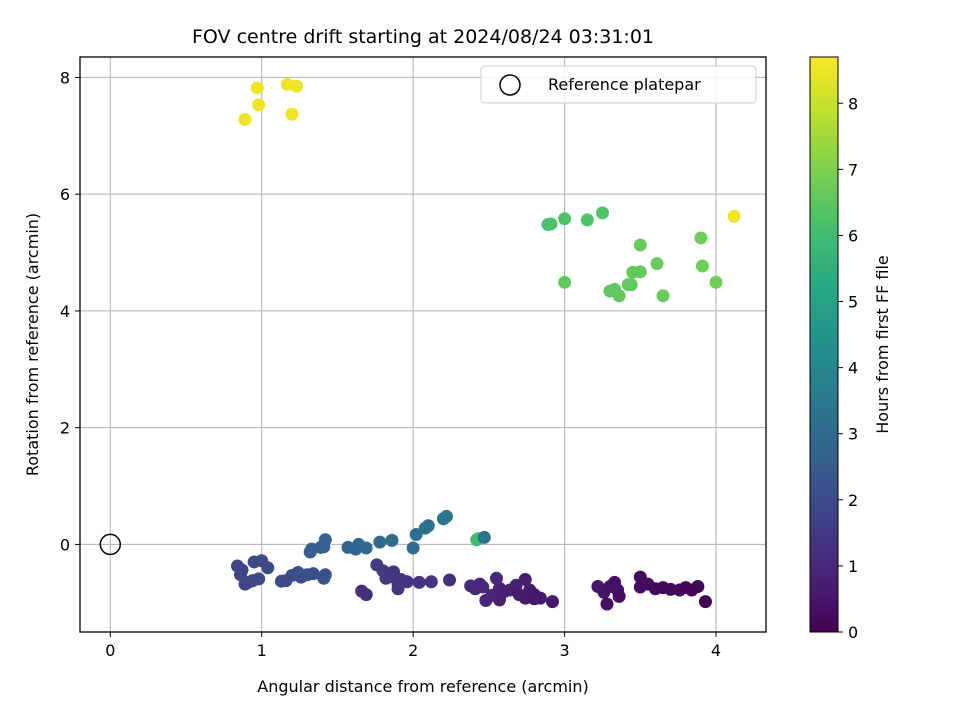  I want to click on y-tick-label: 8, so click(65, 77).